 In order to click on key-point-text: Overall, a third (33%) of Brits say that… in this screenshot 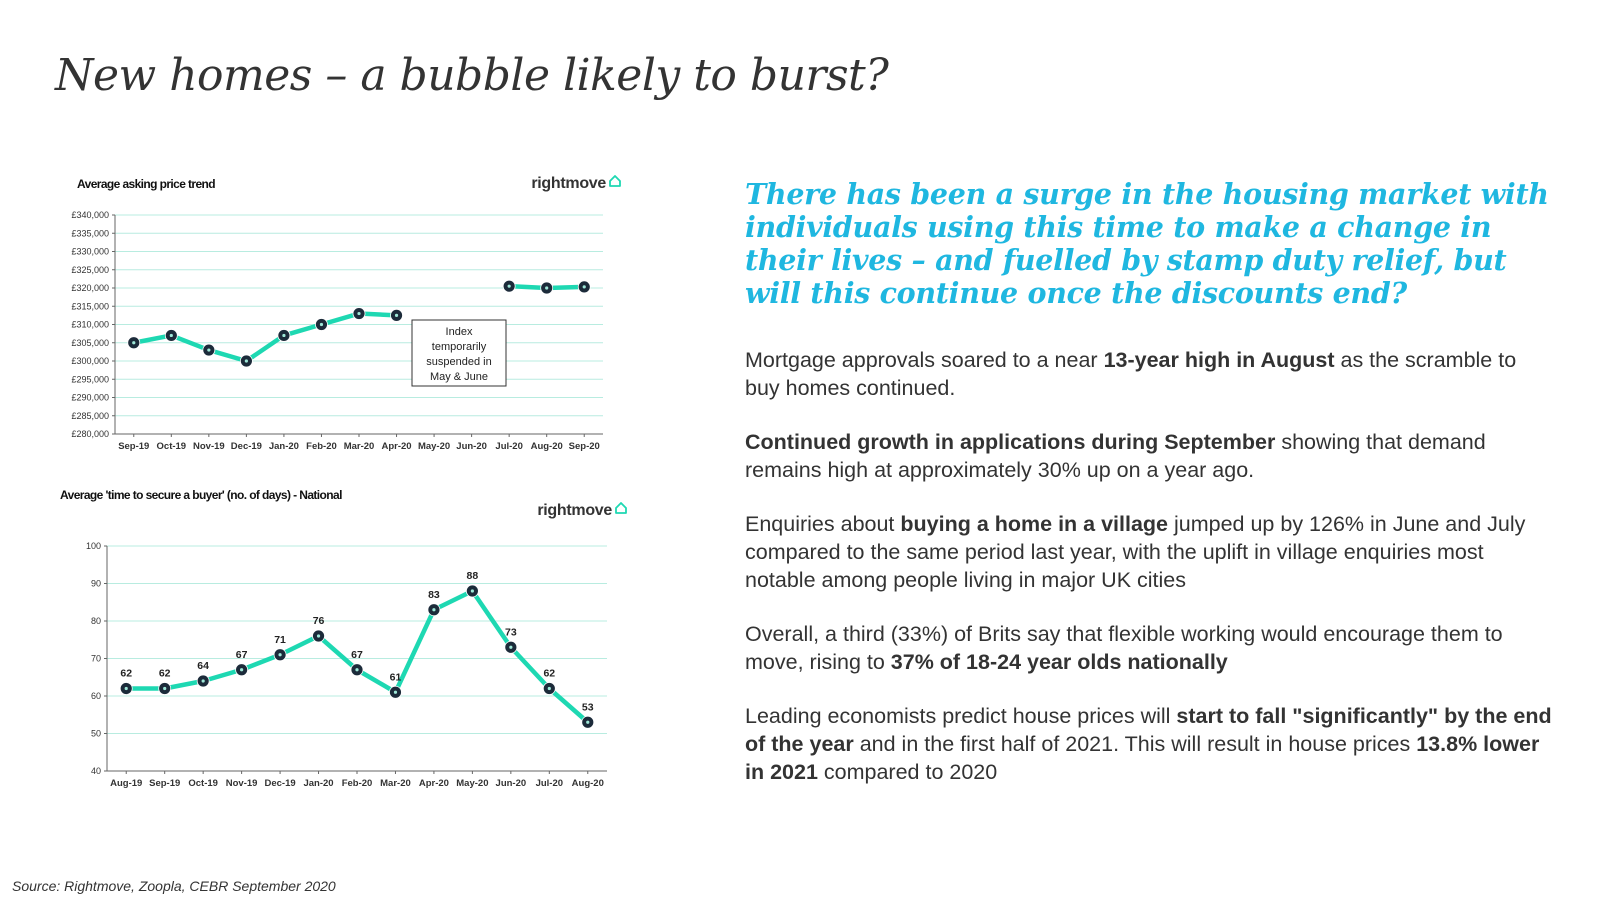, I will do `click(1124, 648)`.